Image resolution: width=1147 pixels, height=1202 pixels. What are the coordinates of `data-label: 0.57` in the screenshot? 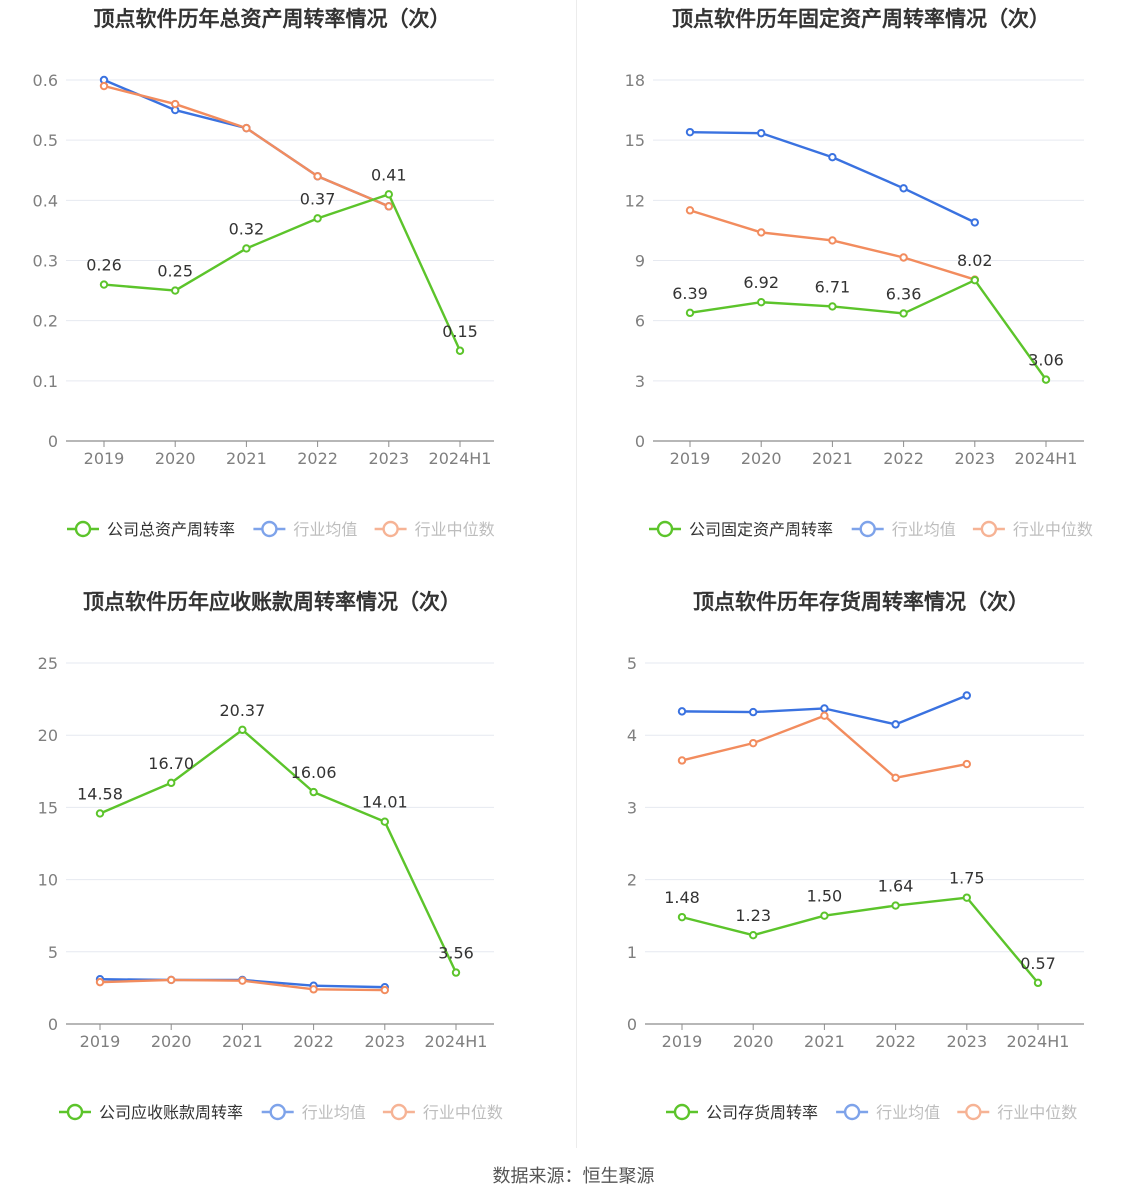 It's located at (1038, 963).